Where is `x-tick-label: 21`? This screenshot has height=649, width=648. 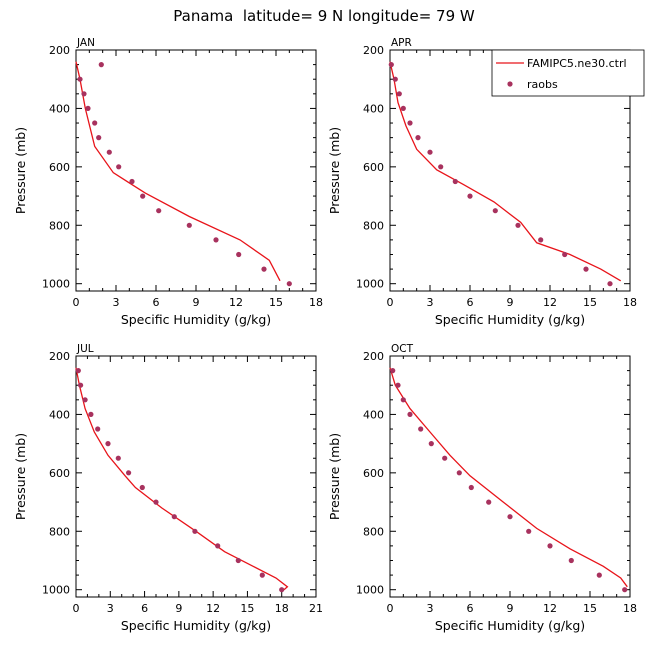 x-tick-label: 21 is located at coordinates (316, 608).